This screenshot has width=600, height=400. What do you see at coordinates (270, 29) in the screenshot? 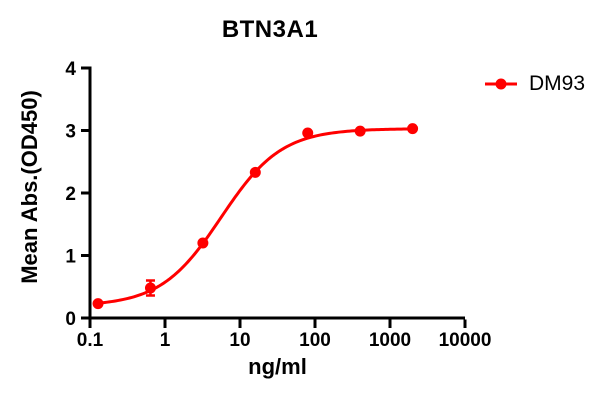
I see `chart-title: BTN3A1` at bounding box center [270, 29].